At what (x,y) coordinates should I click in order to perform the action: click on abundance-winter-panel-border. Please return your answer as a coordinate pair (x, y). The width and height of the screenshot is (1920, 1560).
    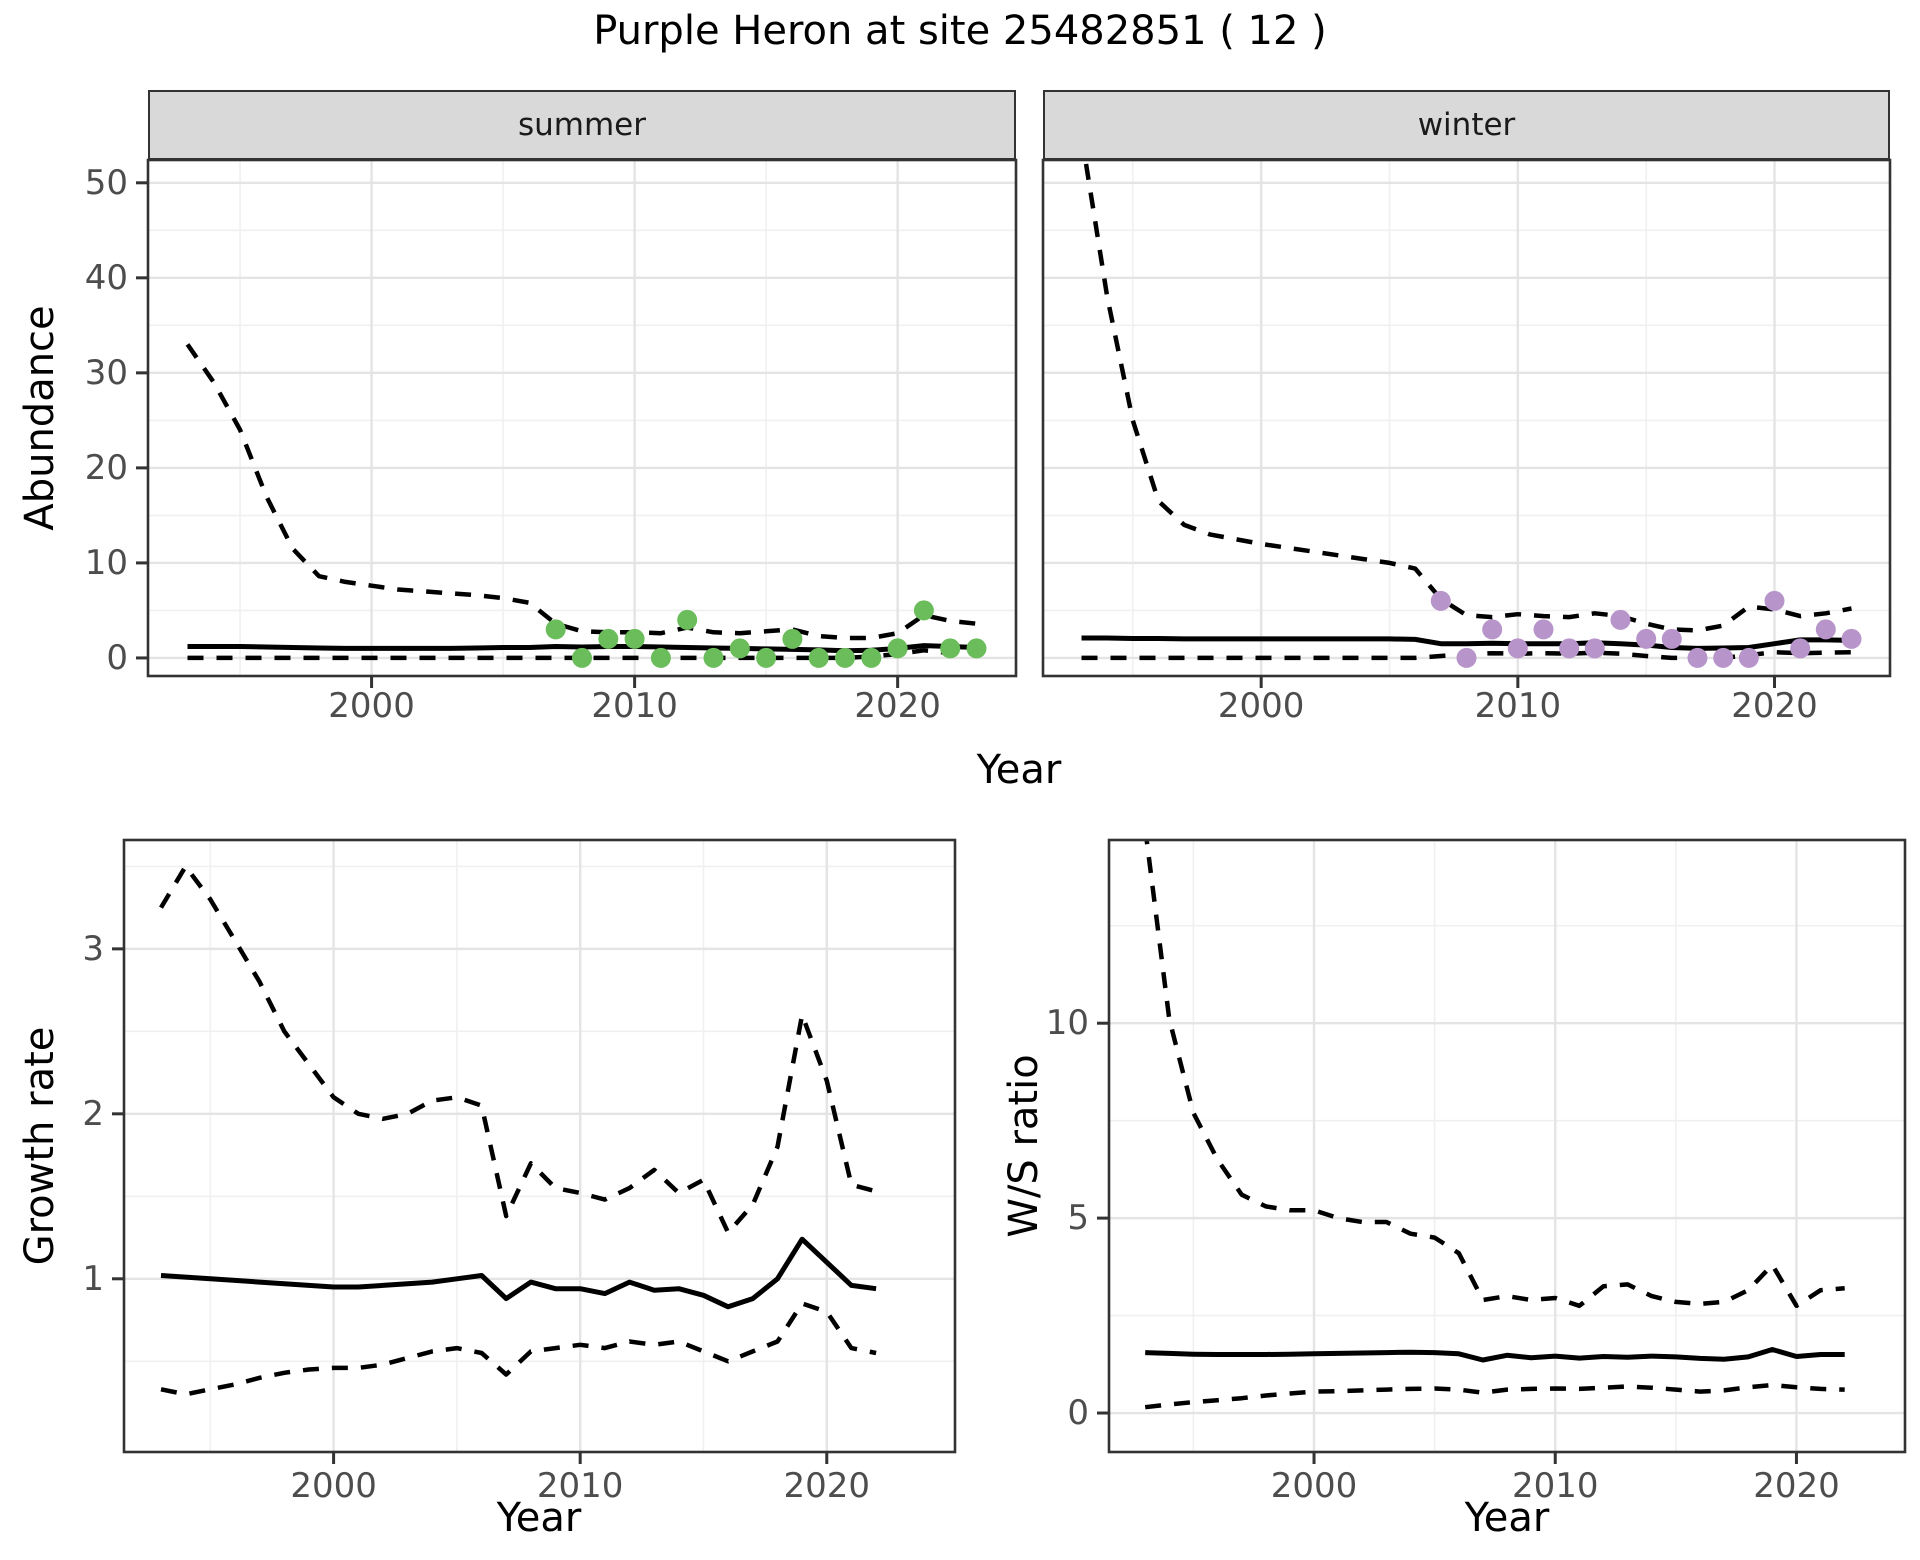
    Looking at the image, I should click on (1466, 418).